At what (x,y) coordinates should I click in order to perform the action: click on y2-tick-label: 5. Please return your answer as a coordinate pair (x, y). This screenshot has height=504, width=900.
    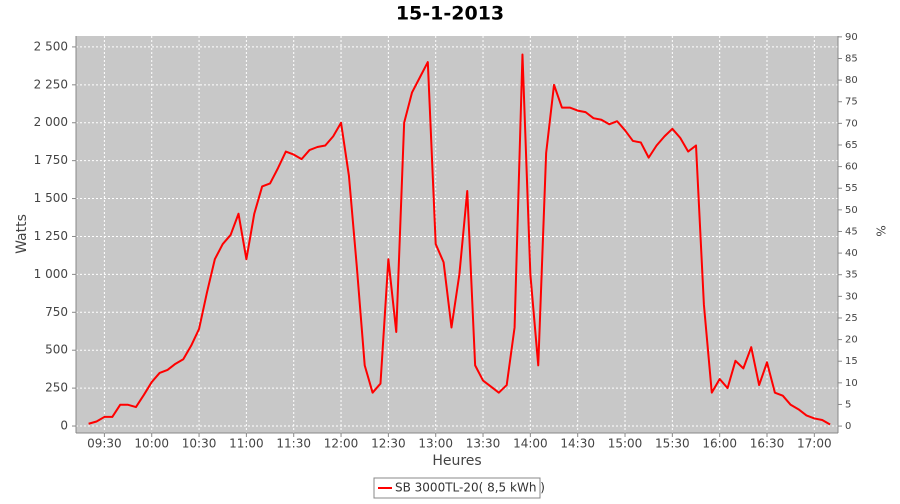
    Looking at the image, I should click on (848, 404).